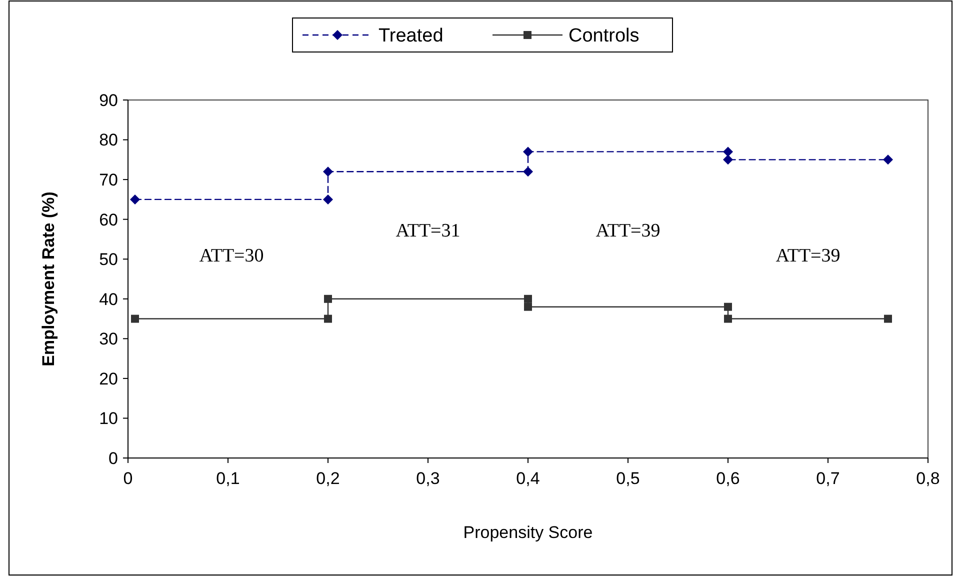 This screenshot has height=576, width=955. What do you see at coordinates (48, 279) in the screenshot?
I see `y-axis-title: Employment Rate (%)` at bounding box center [48, 279].